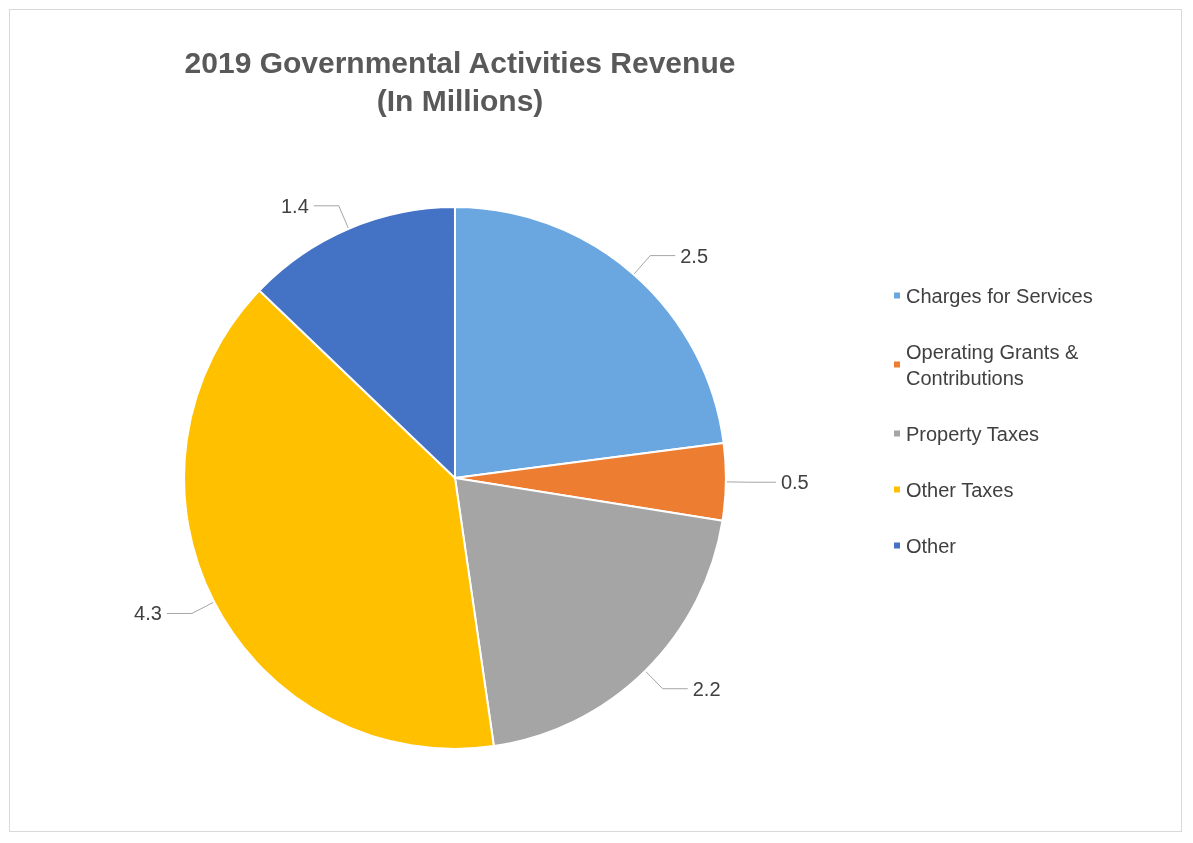 The image size is (1193, 843). What do you see at coordinates (973, 433) in the screenshot?
I see `legend-label: Property Taxes` at bounding box center [973, 433].